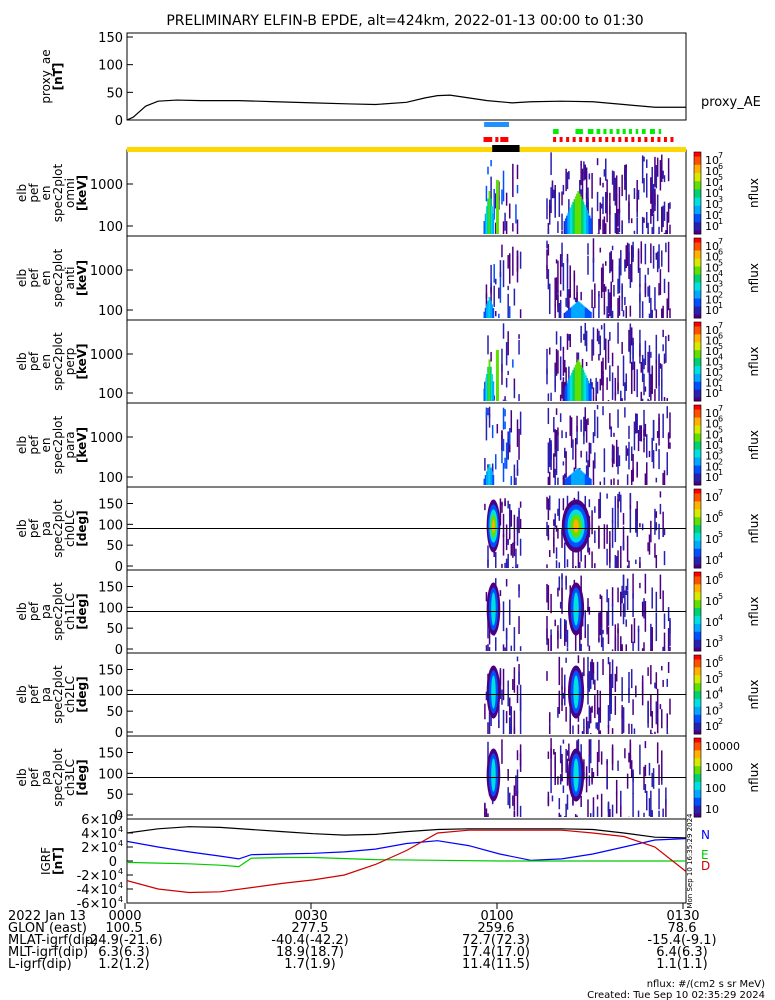 This screenshot has height=1000, width=775. I want to click on colorbar-tick-label: 10, so click(712, 710).